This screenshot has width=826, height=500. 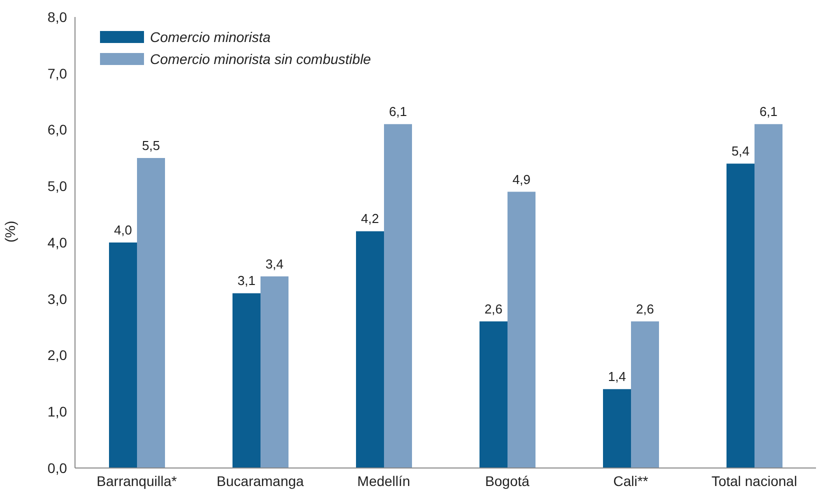 What do you see at coordinates (210, 37) in the screenshot?
I see `legend-label: Comercio minorista` at bounding box center [210, 37].